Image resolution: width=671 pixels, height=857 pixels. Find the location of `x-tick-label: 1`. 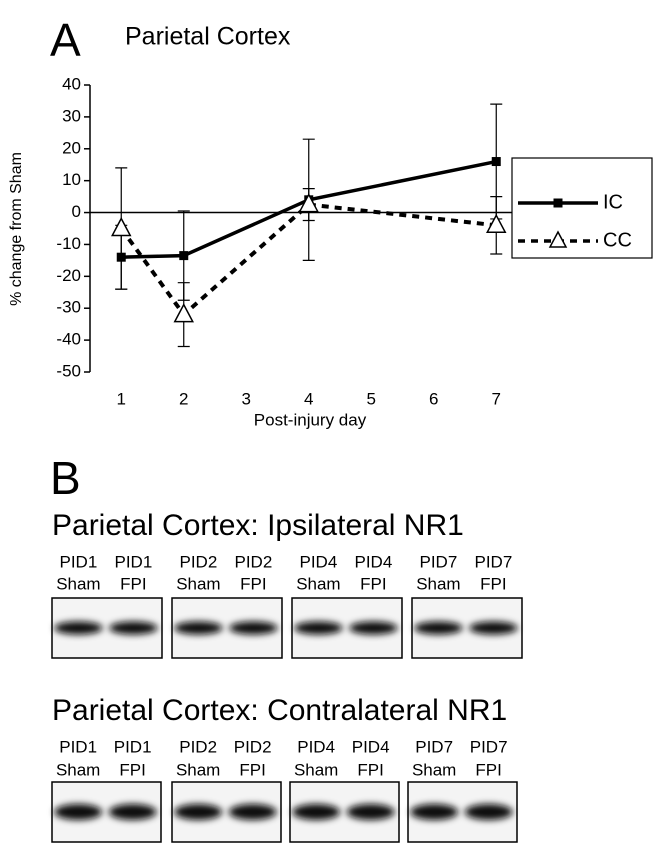

x-tick-label: 1 is located at coordinates (121, 398).